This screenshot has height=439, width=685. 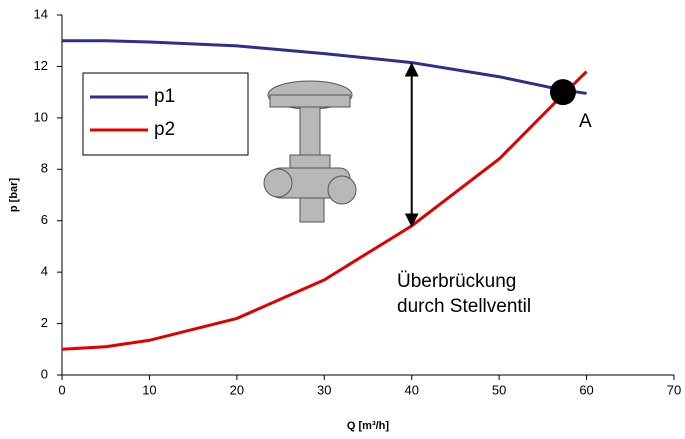 I want to click on y-tick-label: 4, so click(x=44, y=271).